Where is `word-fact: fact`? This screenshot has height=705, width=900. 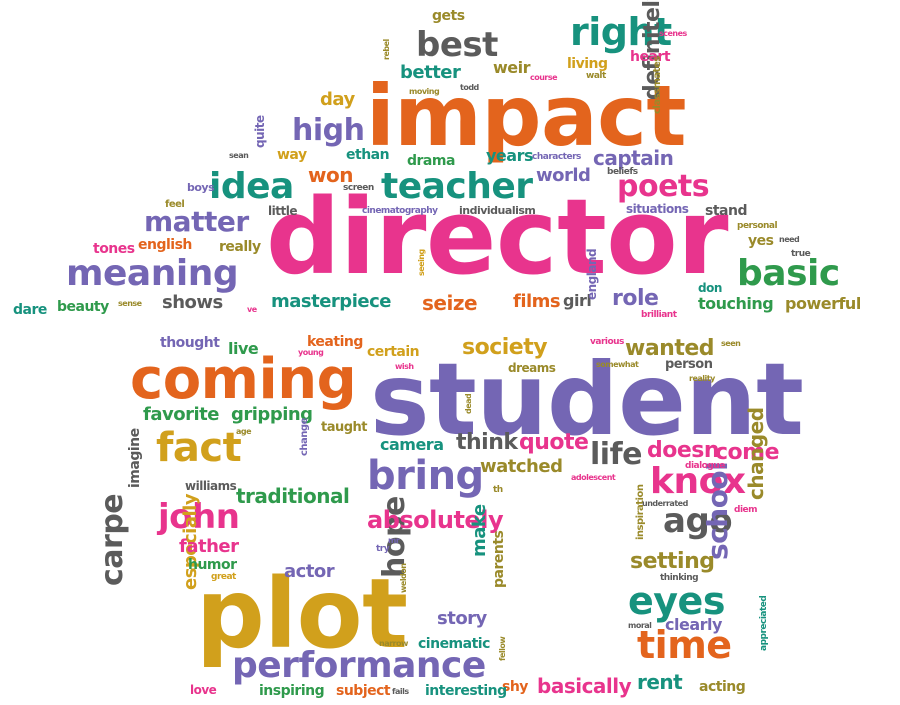
word-fact: fact is located at coordinates (199, 448).